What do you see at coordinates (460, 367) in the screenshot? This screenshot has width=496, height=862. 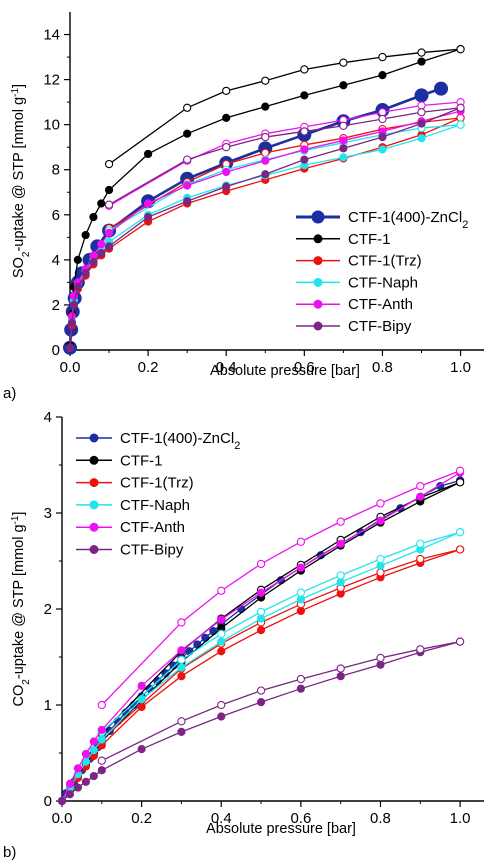 I see `x-tick-label: 1.0` at bounding box center [460, 367].